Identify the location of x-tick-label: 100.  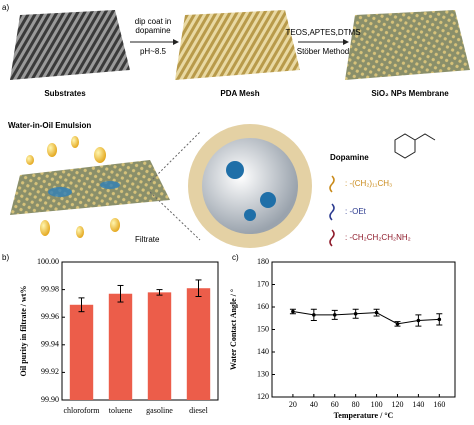
(377, 404).